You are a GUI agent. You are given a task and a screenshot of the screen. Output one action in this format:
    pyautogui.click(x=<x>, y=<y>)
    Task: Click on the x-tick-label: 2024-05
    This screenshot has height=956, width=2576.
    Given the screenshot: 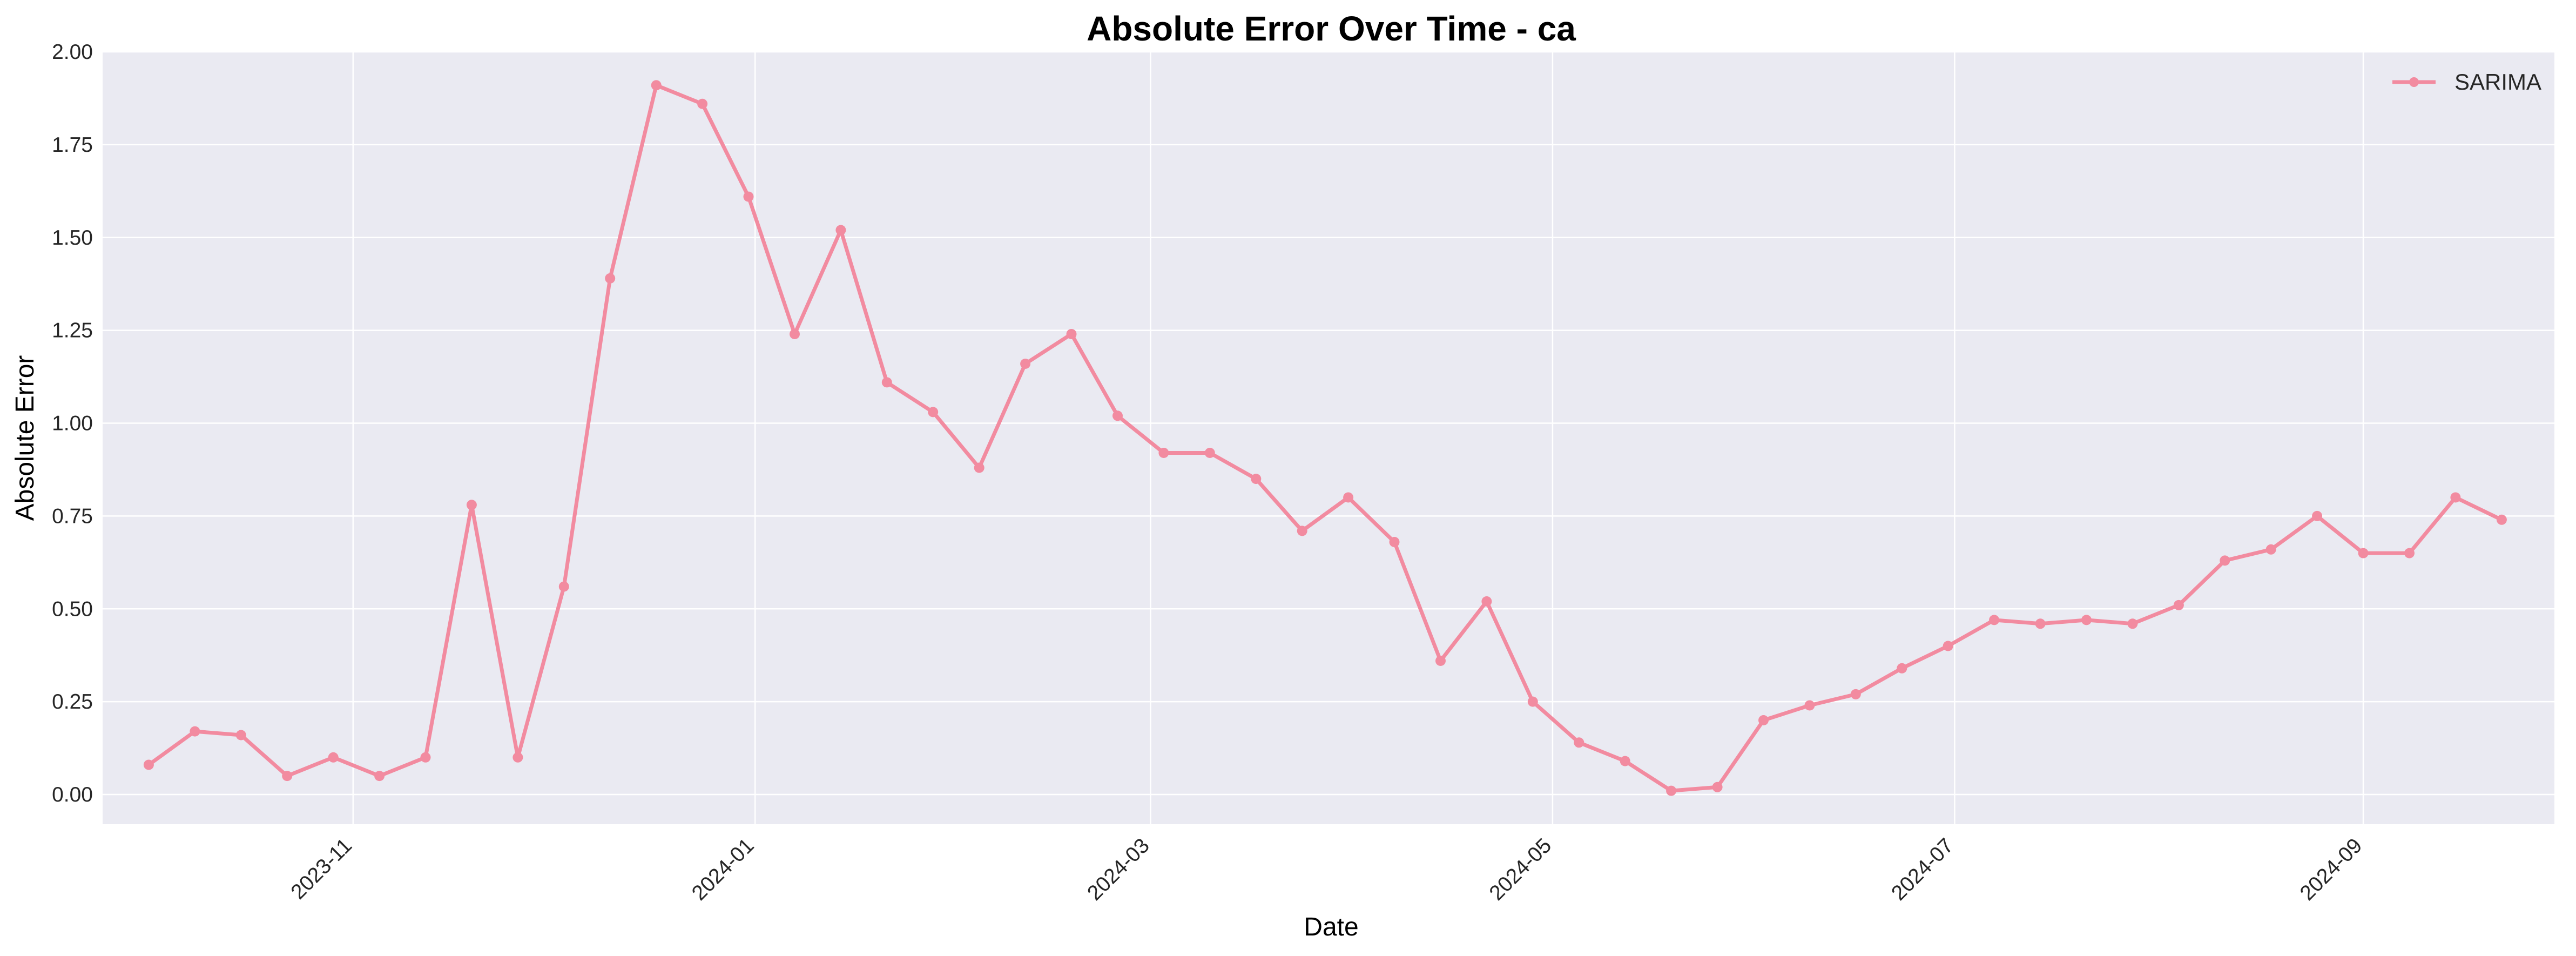 What is the action you would take?
    pyautogui.click(x=1520, y=870)
    